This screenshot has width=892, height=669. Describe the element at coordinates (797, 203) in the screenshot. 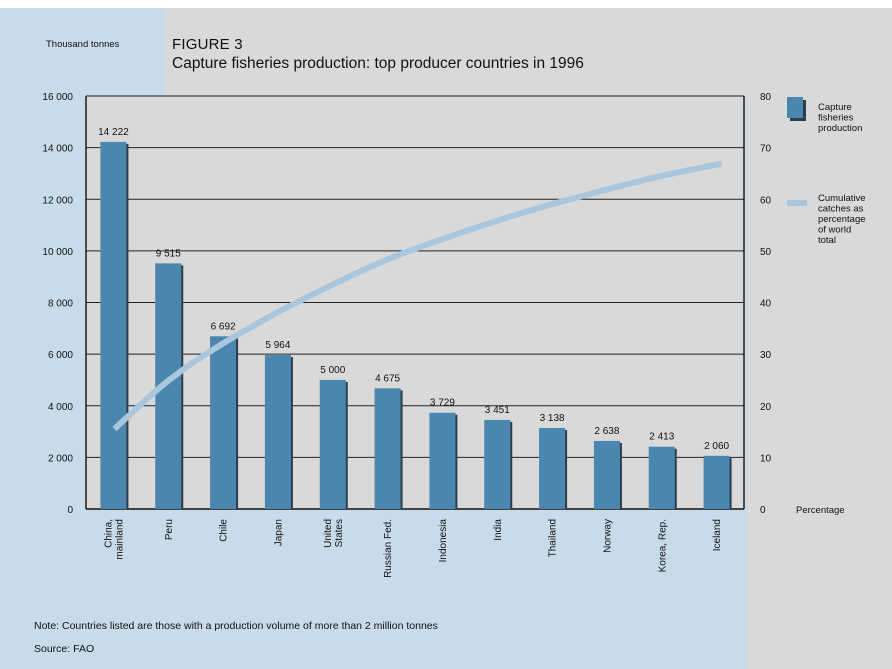

I see `legend-line-swatch` at that location.